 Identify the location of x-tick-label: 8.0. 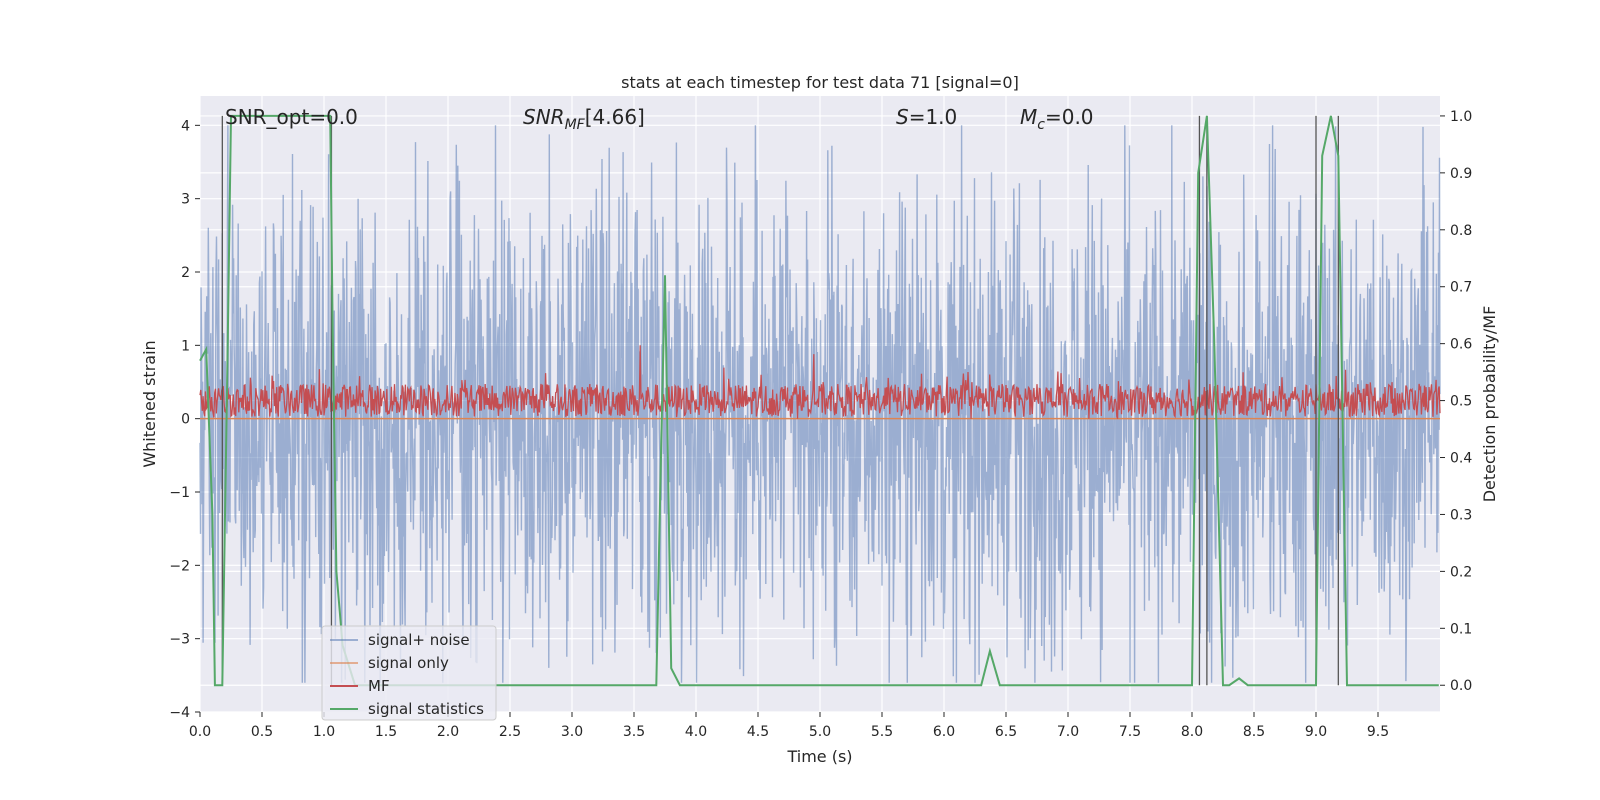
(1192, 732).